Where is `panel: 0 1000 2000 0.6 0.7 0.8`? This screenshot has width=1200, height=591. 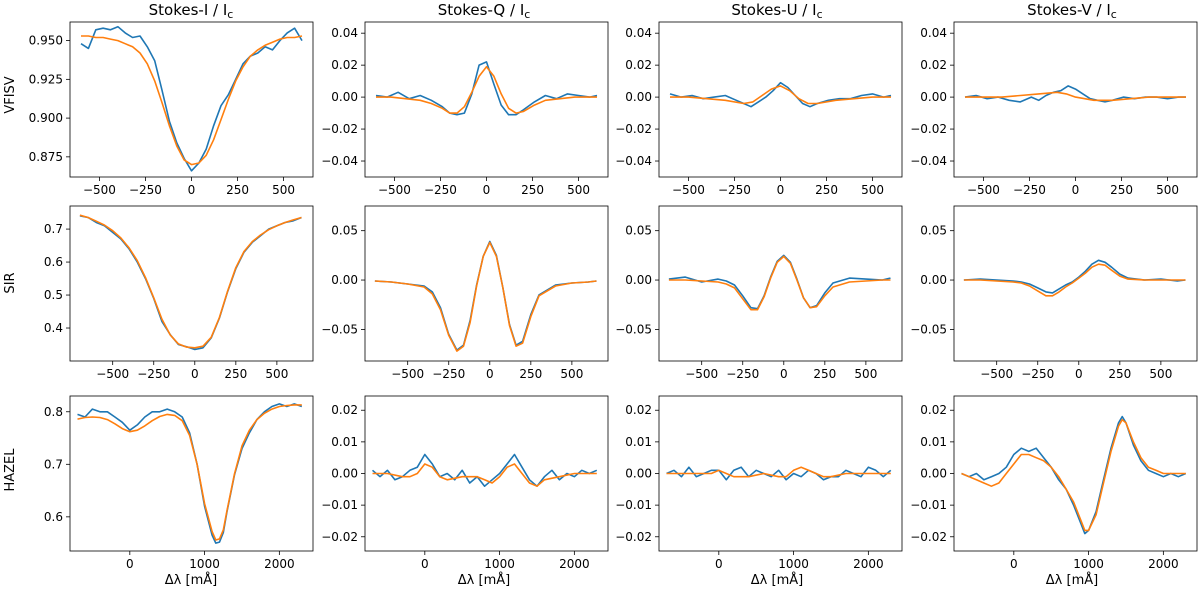
panel: 0 1000 2000 0.6 0.7 0.8 is located at coordinates (179, 483).